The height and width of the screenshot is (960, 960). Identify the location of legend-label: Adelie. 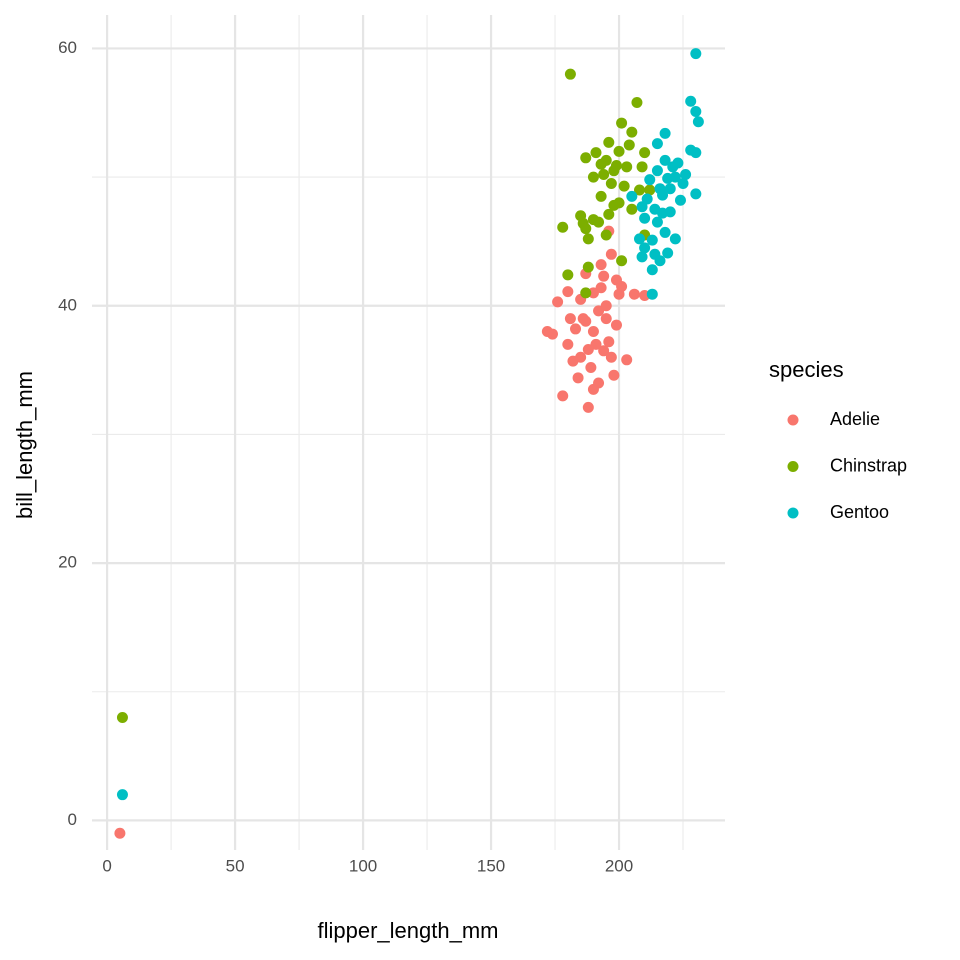
(855, 419).